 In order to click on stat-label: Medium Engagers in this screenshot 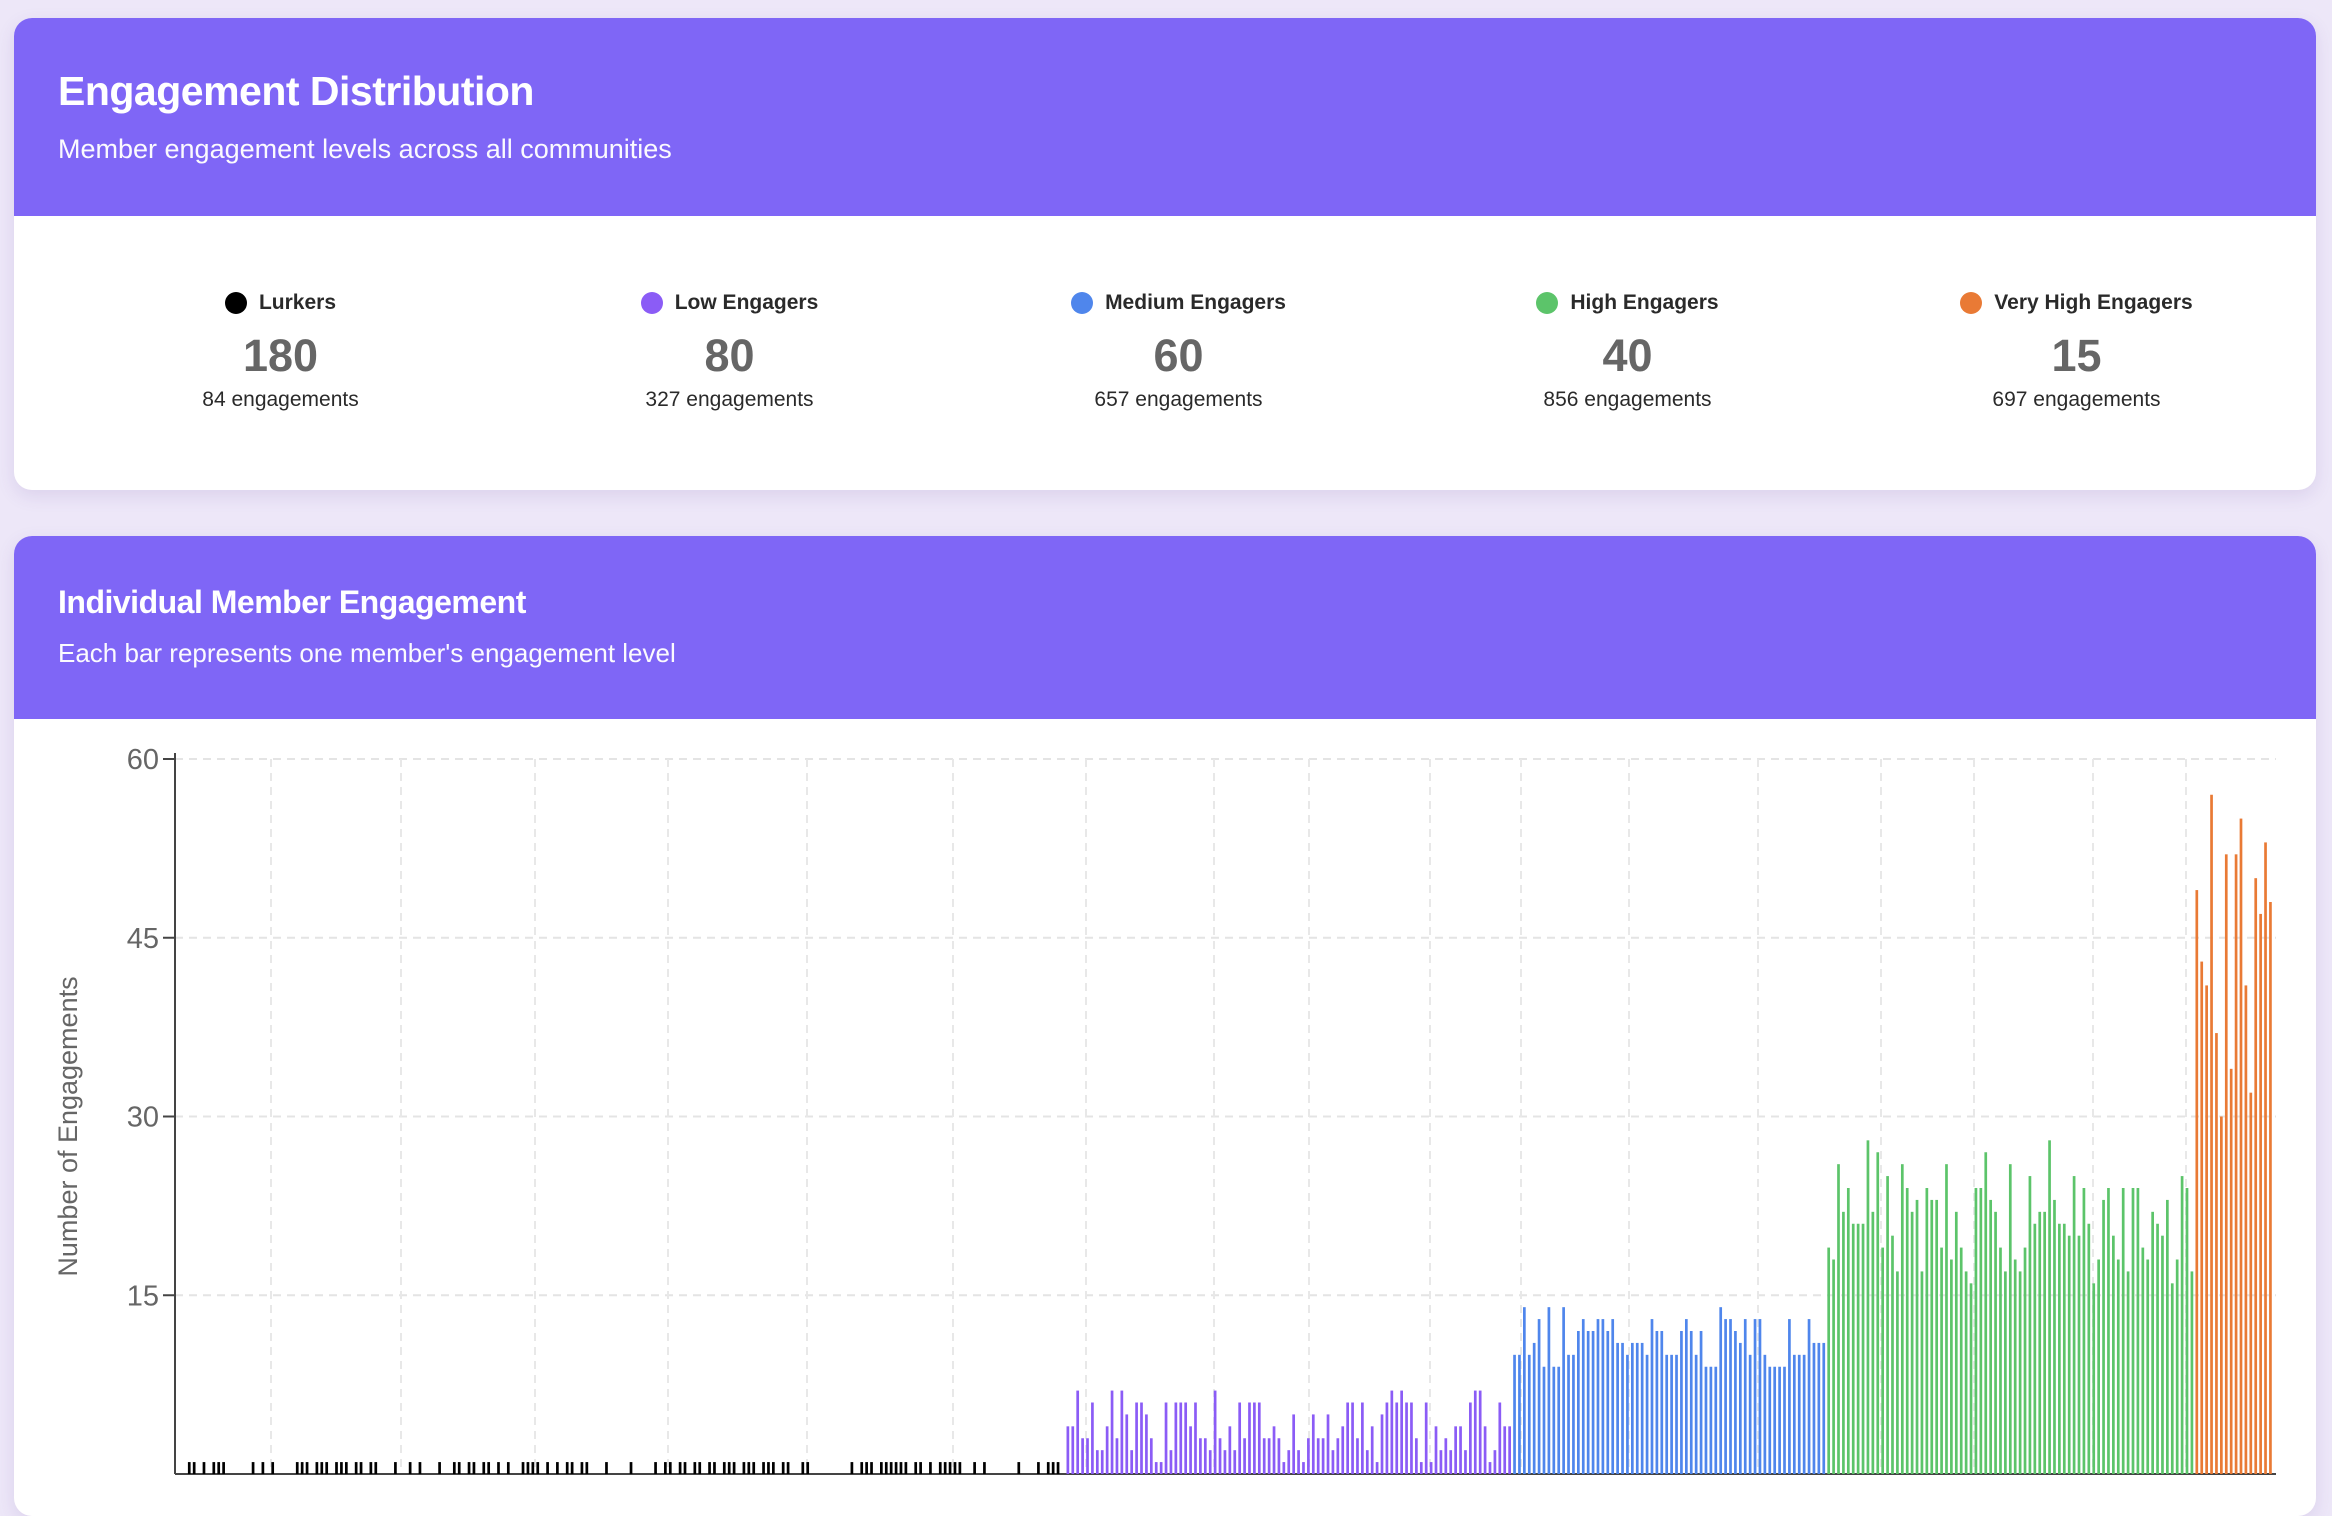, I will do `click(1195, 302)`.